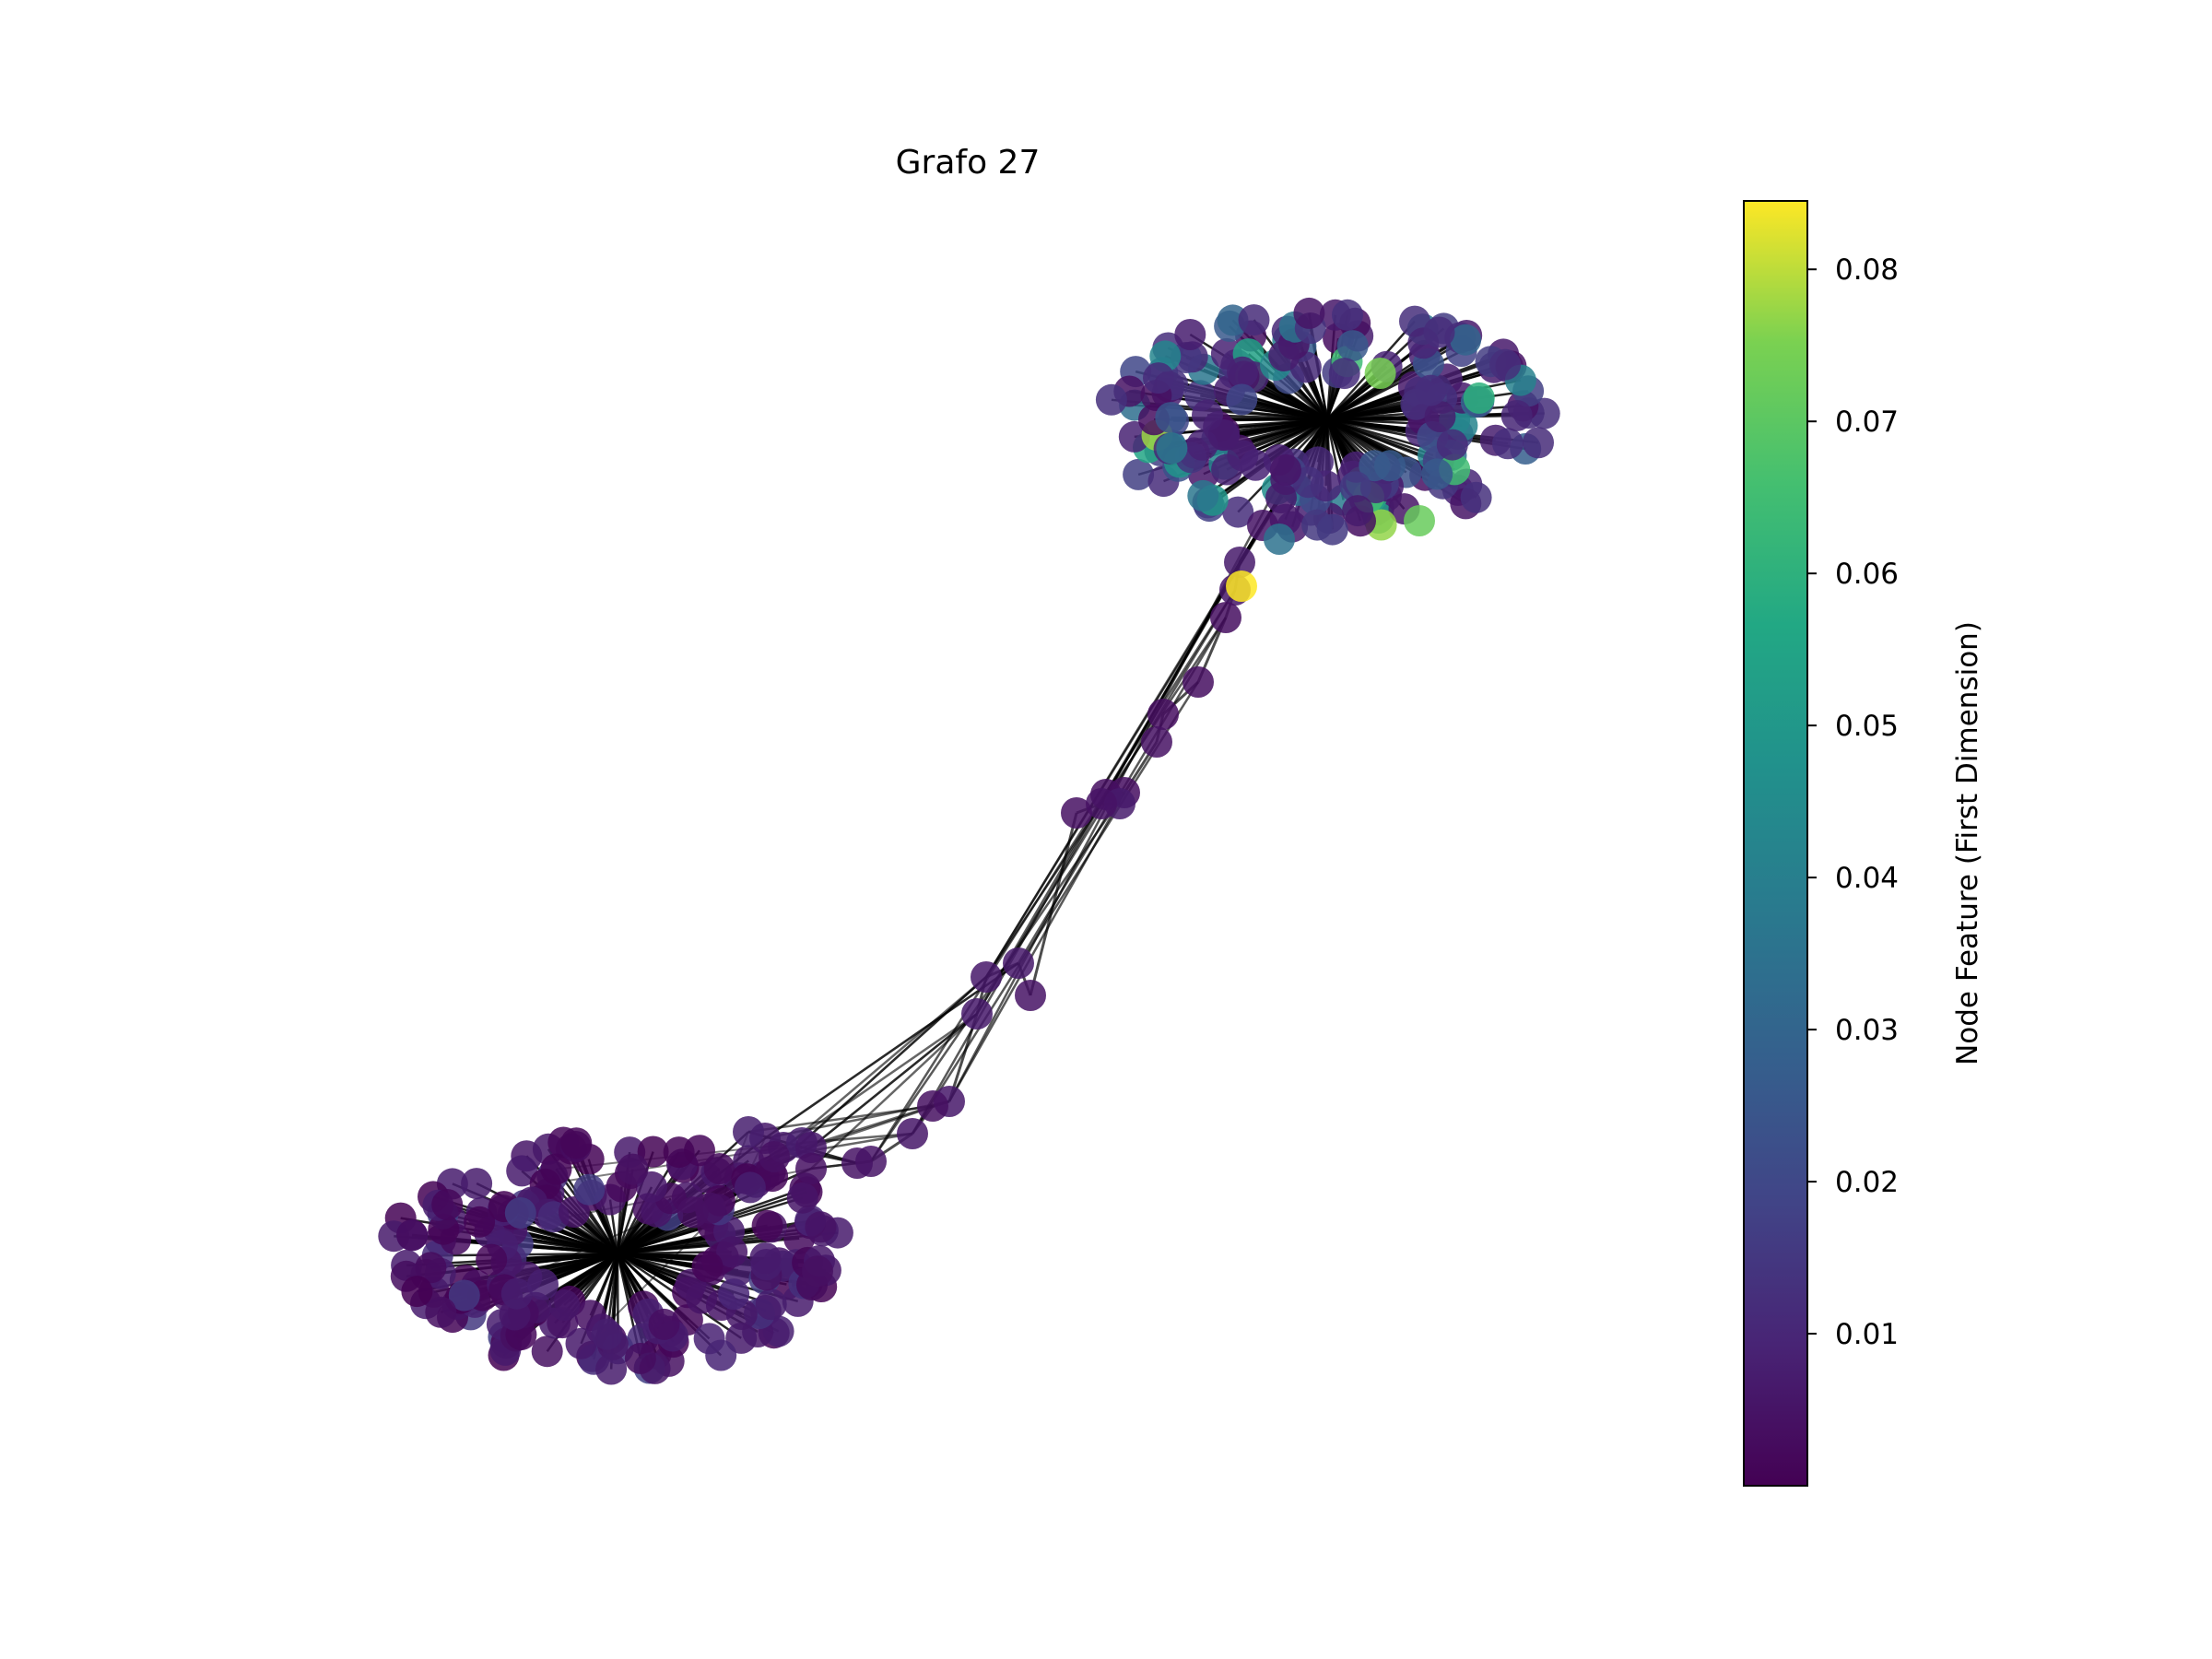 Image resolution: width=2212 pixels, height=1659 pixels. What do you see at coordinates (1775, 843) in the screenshot?
I see `colorbar-gradient` at bounding box center [1775, 843].